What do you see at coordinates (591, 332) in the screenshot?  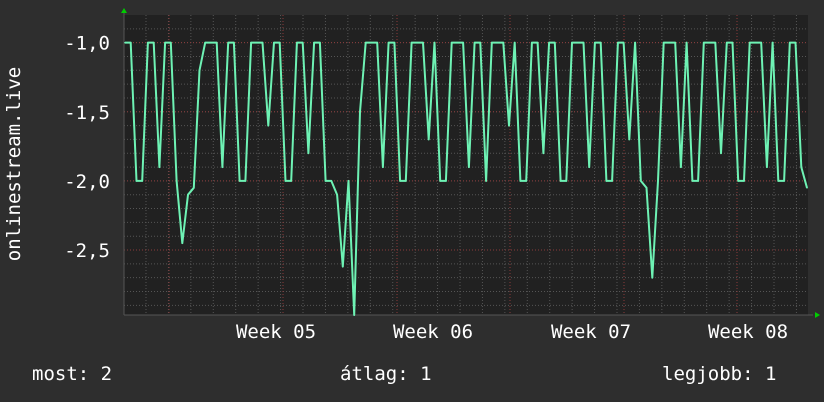 I see `x-tick-label: Week 07` at bounding box center [591, 332].